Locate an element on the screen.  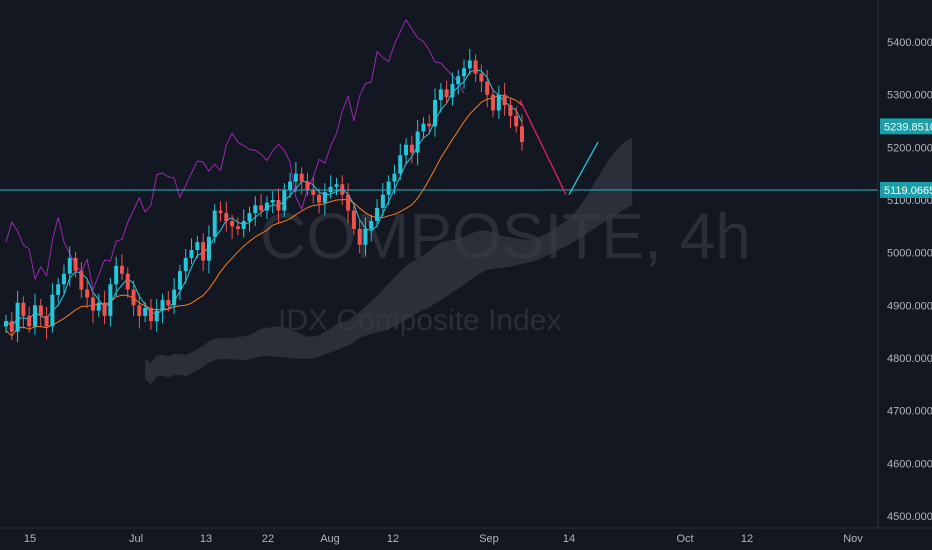
time-tick-label: 14 is located at coordinates (569, 539).